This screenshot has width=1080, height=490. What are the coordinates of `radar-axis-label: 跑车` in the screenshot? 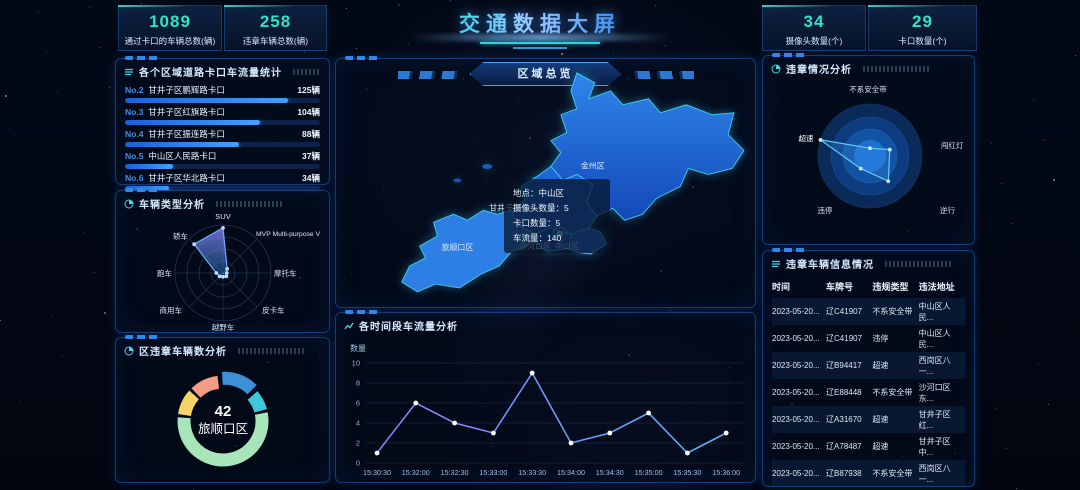 It's located at (164, 273).